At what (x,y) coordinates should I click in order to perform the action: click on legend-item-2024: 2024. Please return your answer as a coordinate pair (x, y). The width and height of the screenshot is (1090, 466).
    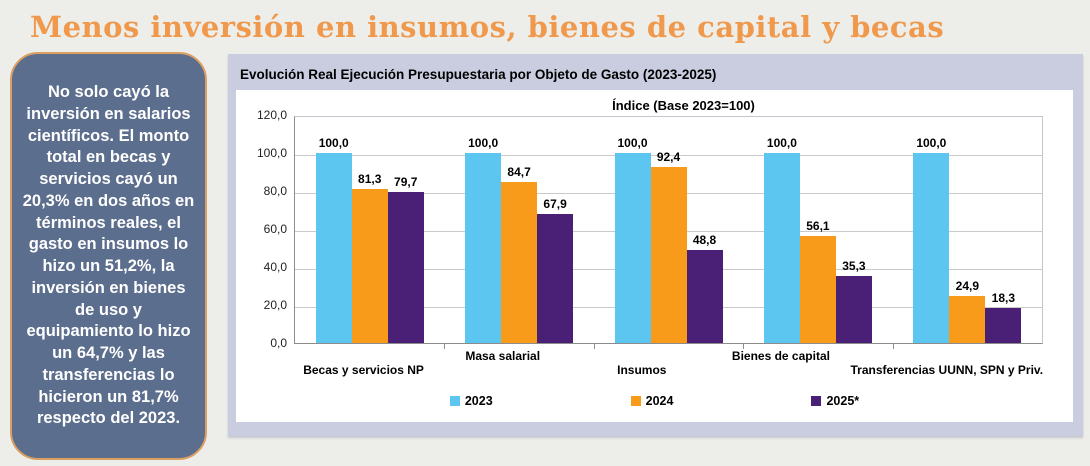
    Looking at the image, I should click on (652, 401).